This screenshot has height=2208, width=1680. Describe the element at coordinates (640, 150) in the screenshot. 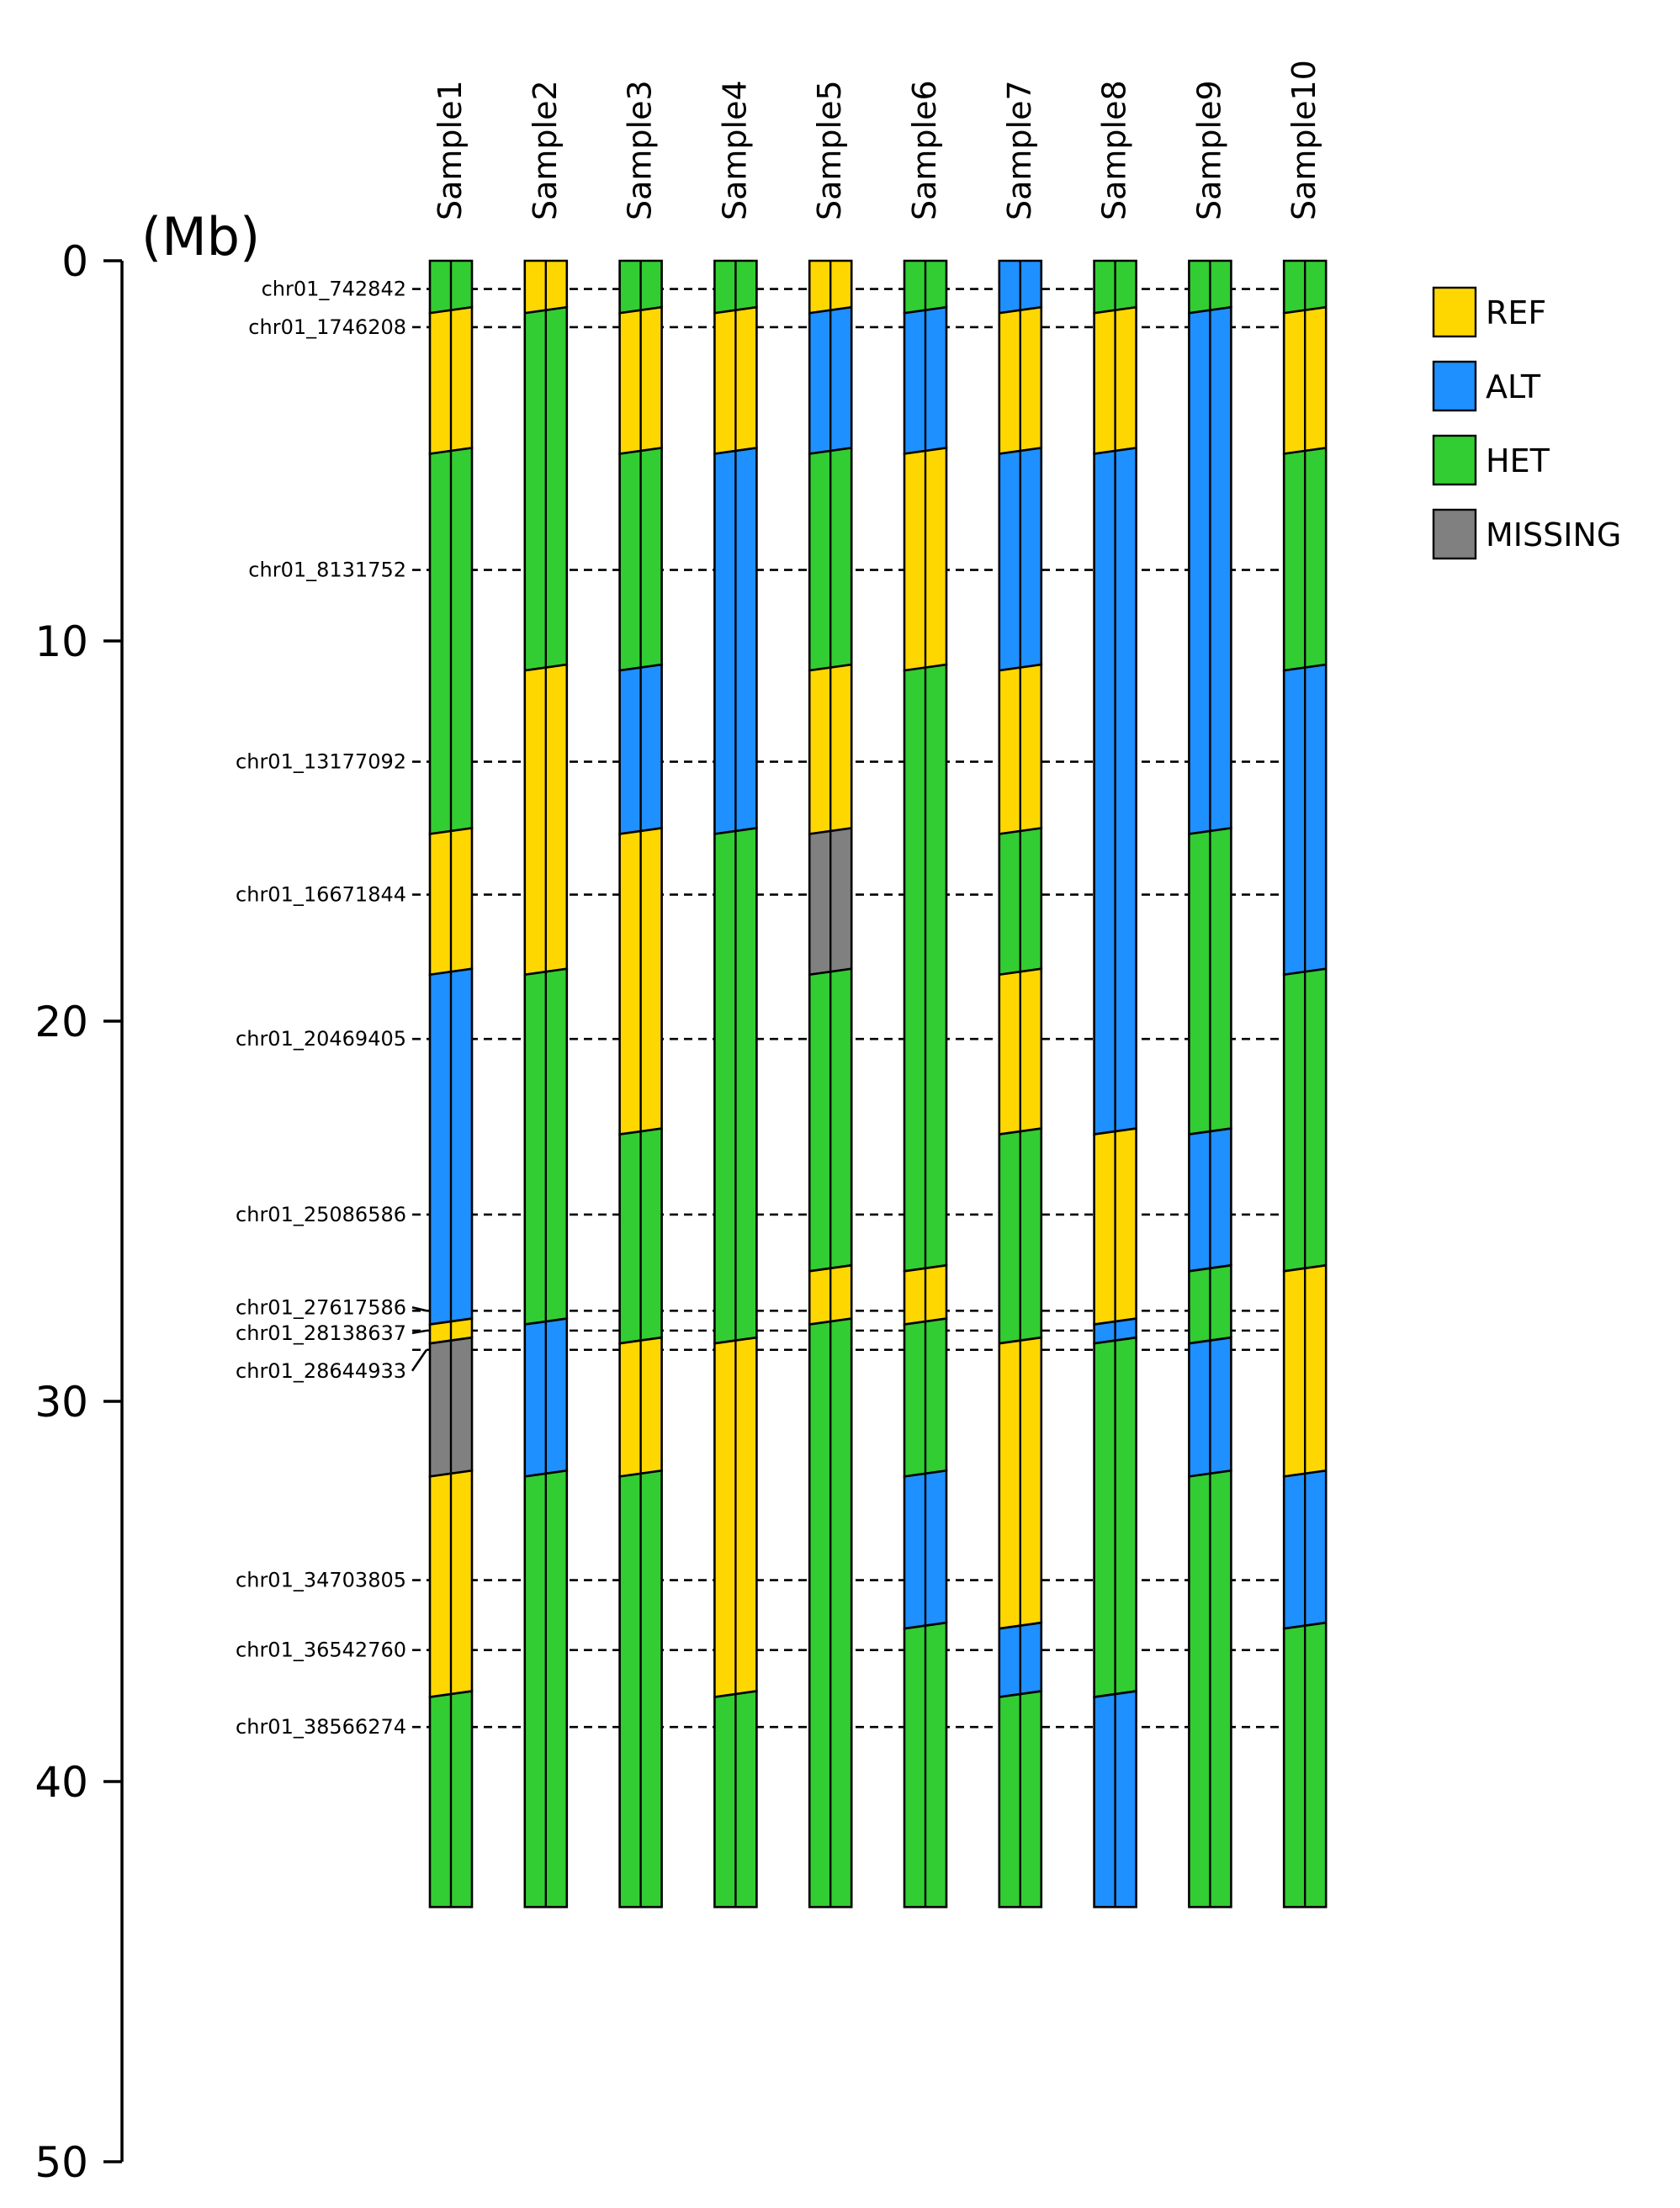

I see `sample-name-label: Sample3` at that location.